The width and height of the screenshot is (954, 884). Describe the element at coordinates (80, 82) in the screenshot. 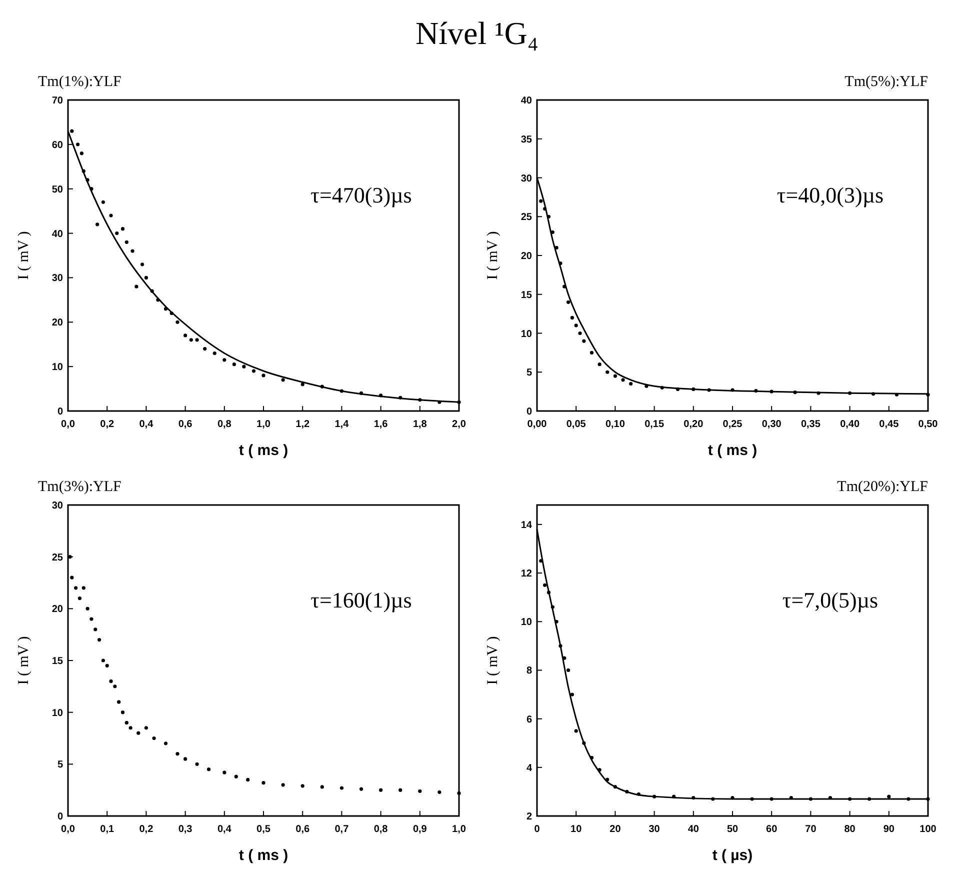

I see `chart-subtitle: Tm(1%):YLF` at that location.